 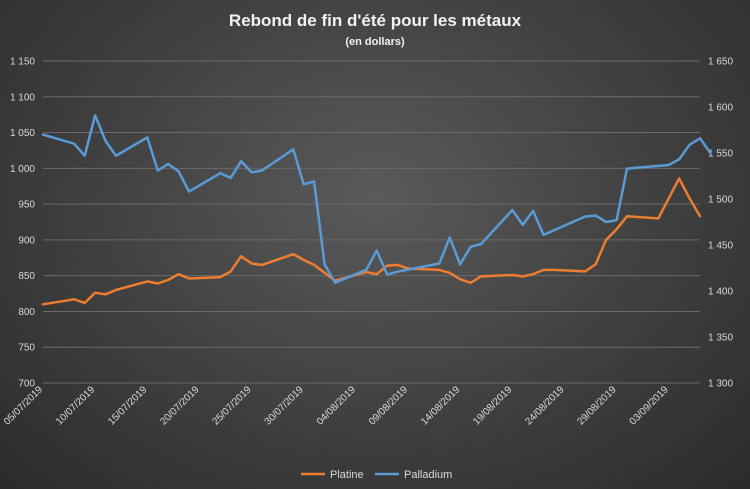 I want to click on y-right-tick-label: 1 650, so click(x=720, y=62).